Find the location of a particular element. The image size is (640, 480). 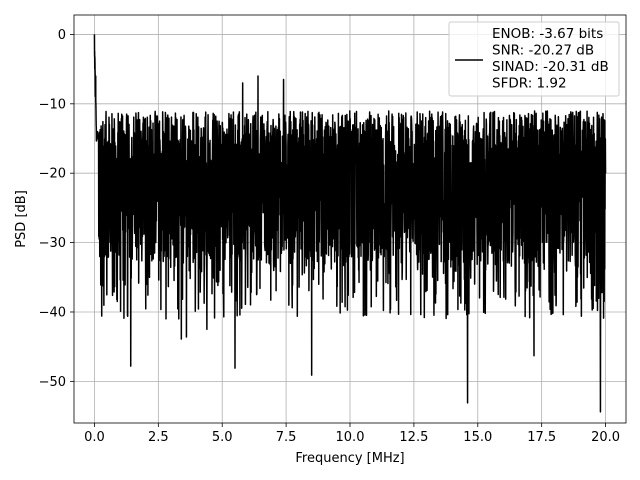

y-tick-label: −30 is located at coordinates (52, 243).